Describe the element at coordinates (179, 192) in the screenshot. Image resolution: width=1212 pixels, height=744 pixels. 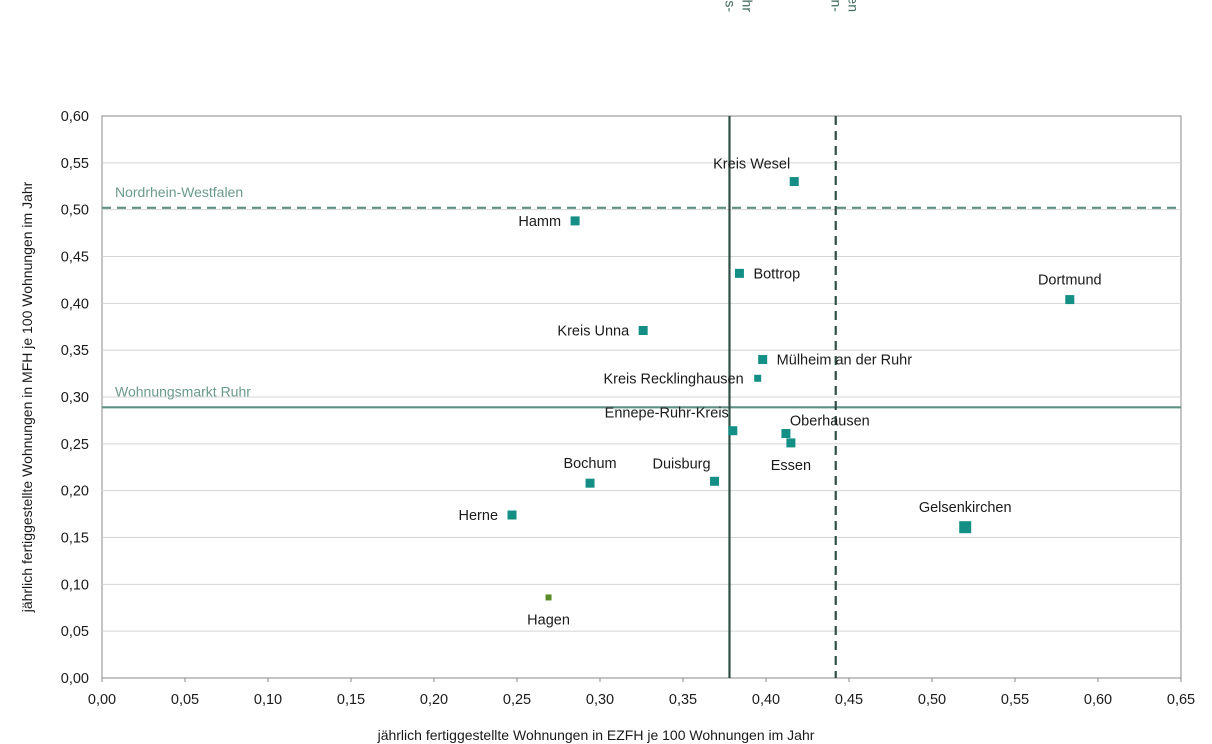
I see `reference-label-nrw-h: Nordrhein-Westfalen` at that location.